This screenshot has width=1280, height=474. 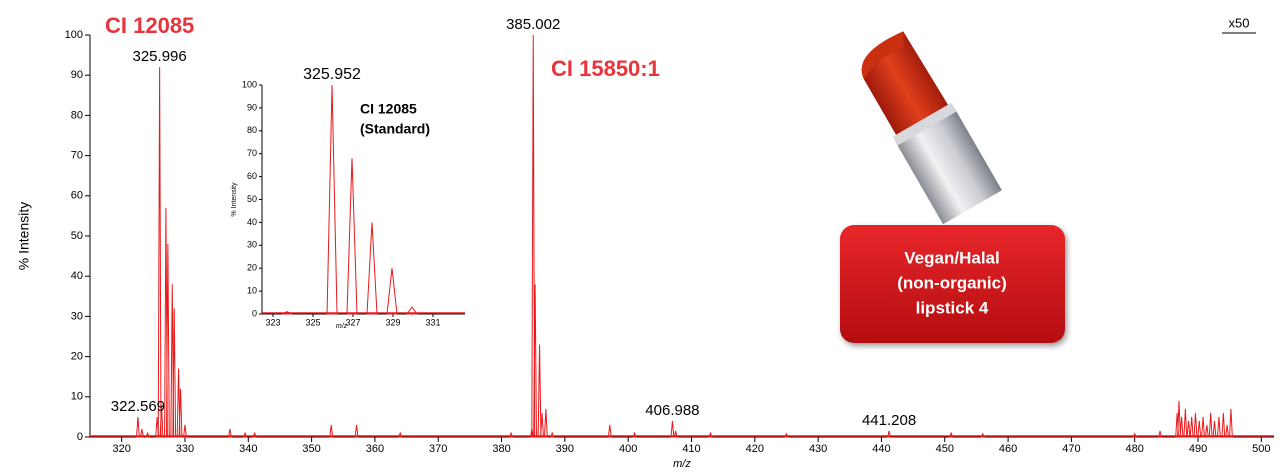 What do you see at coordinates (138, 406) in the screenshot?
I see `peak-label: 322.569` at bounding box center [138, 406].